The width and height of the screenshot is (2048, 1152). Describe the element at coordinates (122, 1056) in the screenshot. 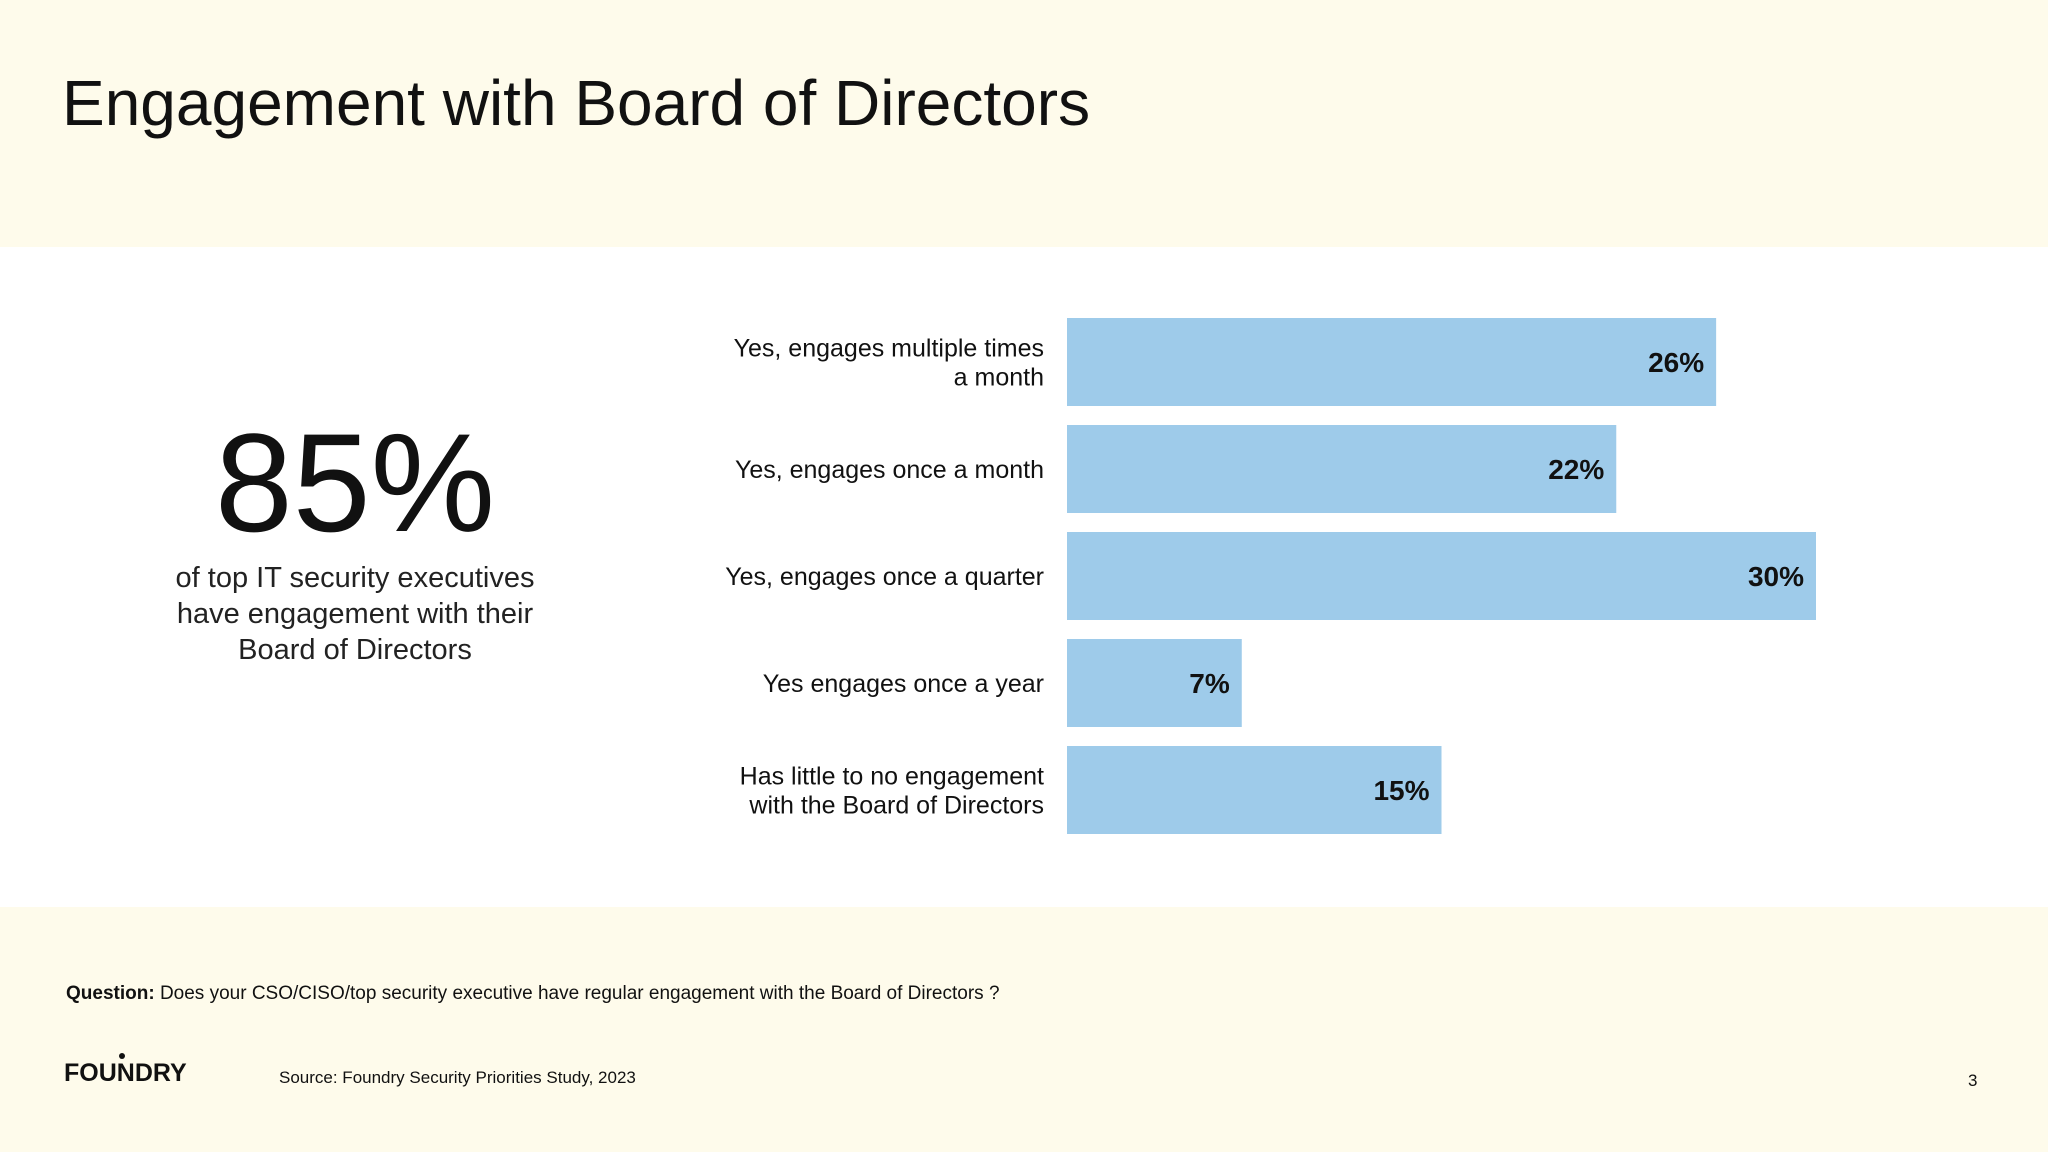

I see `logo-dot-icon` at that location.